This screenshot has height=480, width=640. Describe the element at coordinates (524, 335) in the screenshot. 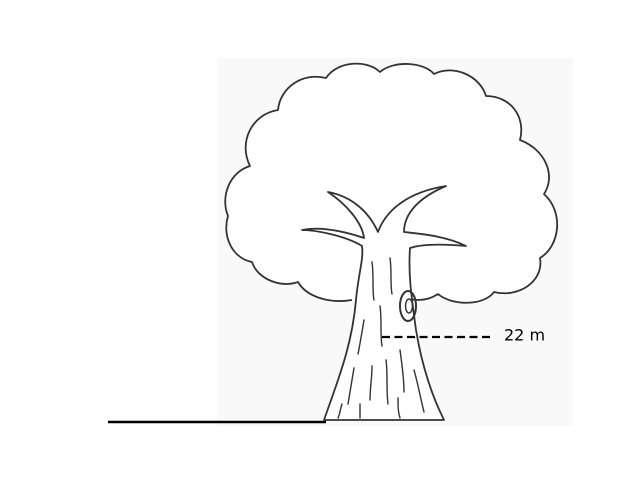

I see `measurement-label: 22 m` at that location.